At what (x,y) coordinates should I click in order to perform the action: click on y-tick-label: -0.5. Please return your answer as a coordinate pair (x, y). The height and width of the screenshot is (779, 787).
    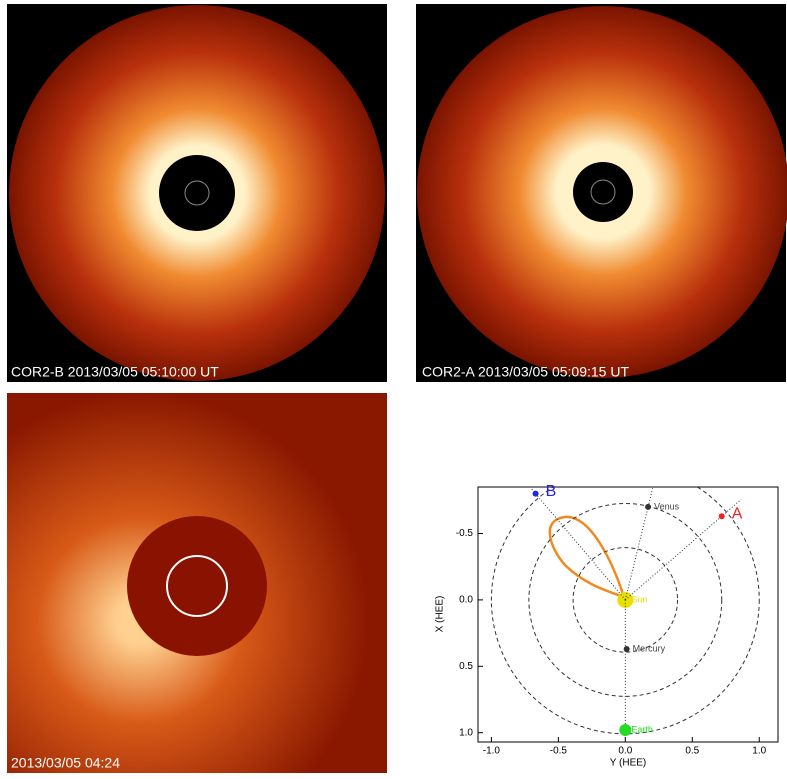
    Looking at the image, I should click on (465, 533).